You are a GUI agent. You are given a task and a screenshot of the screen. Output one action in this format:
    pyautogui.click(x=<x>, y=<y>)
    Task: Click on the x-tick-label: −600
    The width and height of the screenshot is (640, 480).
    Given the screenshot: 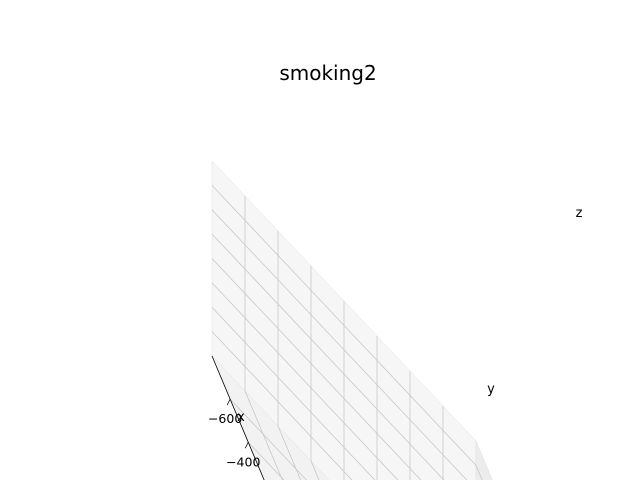 What is the action you would take?
    pyautogui.click(x=225, y=418)
    